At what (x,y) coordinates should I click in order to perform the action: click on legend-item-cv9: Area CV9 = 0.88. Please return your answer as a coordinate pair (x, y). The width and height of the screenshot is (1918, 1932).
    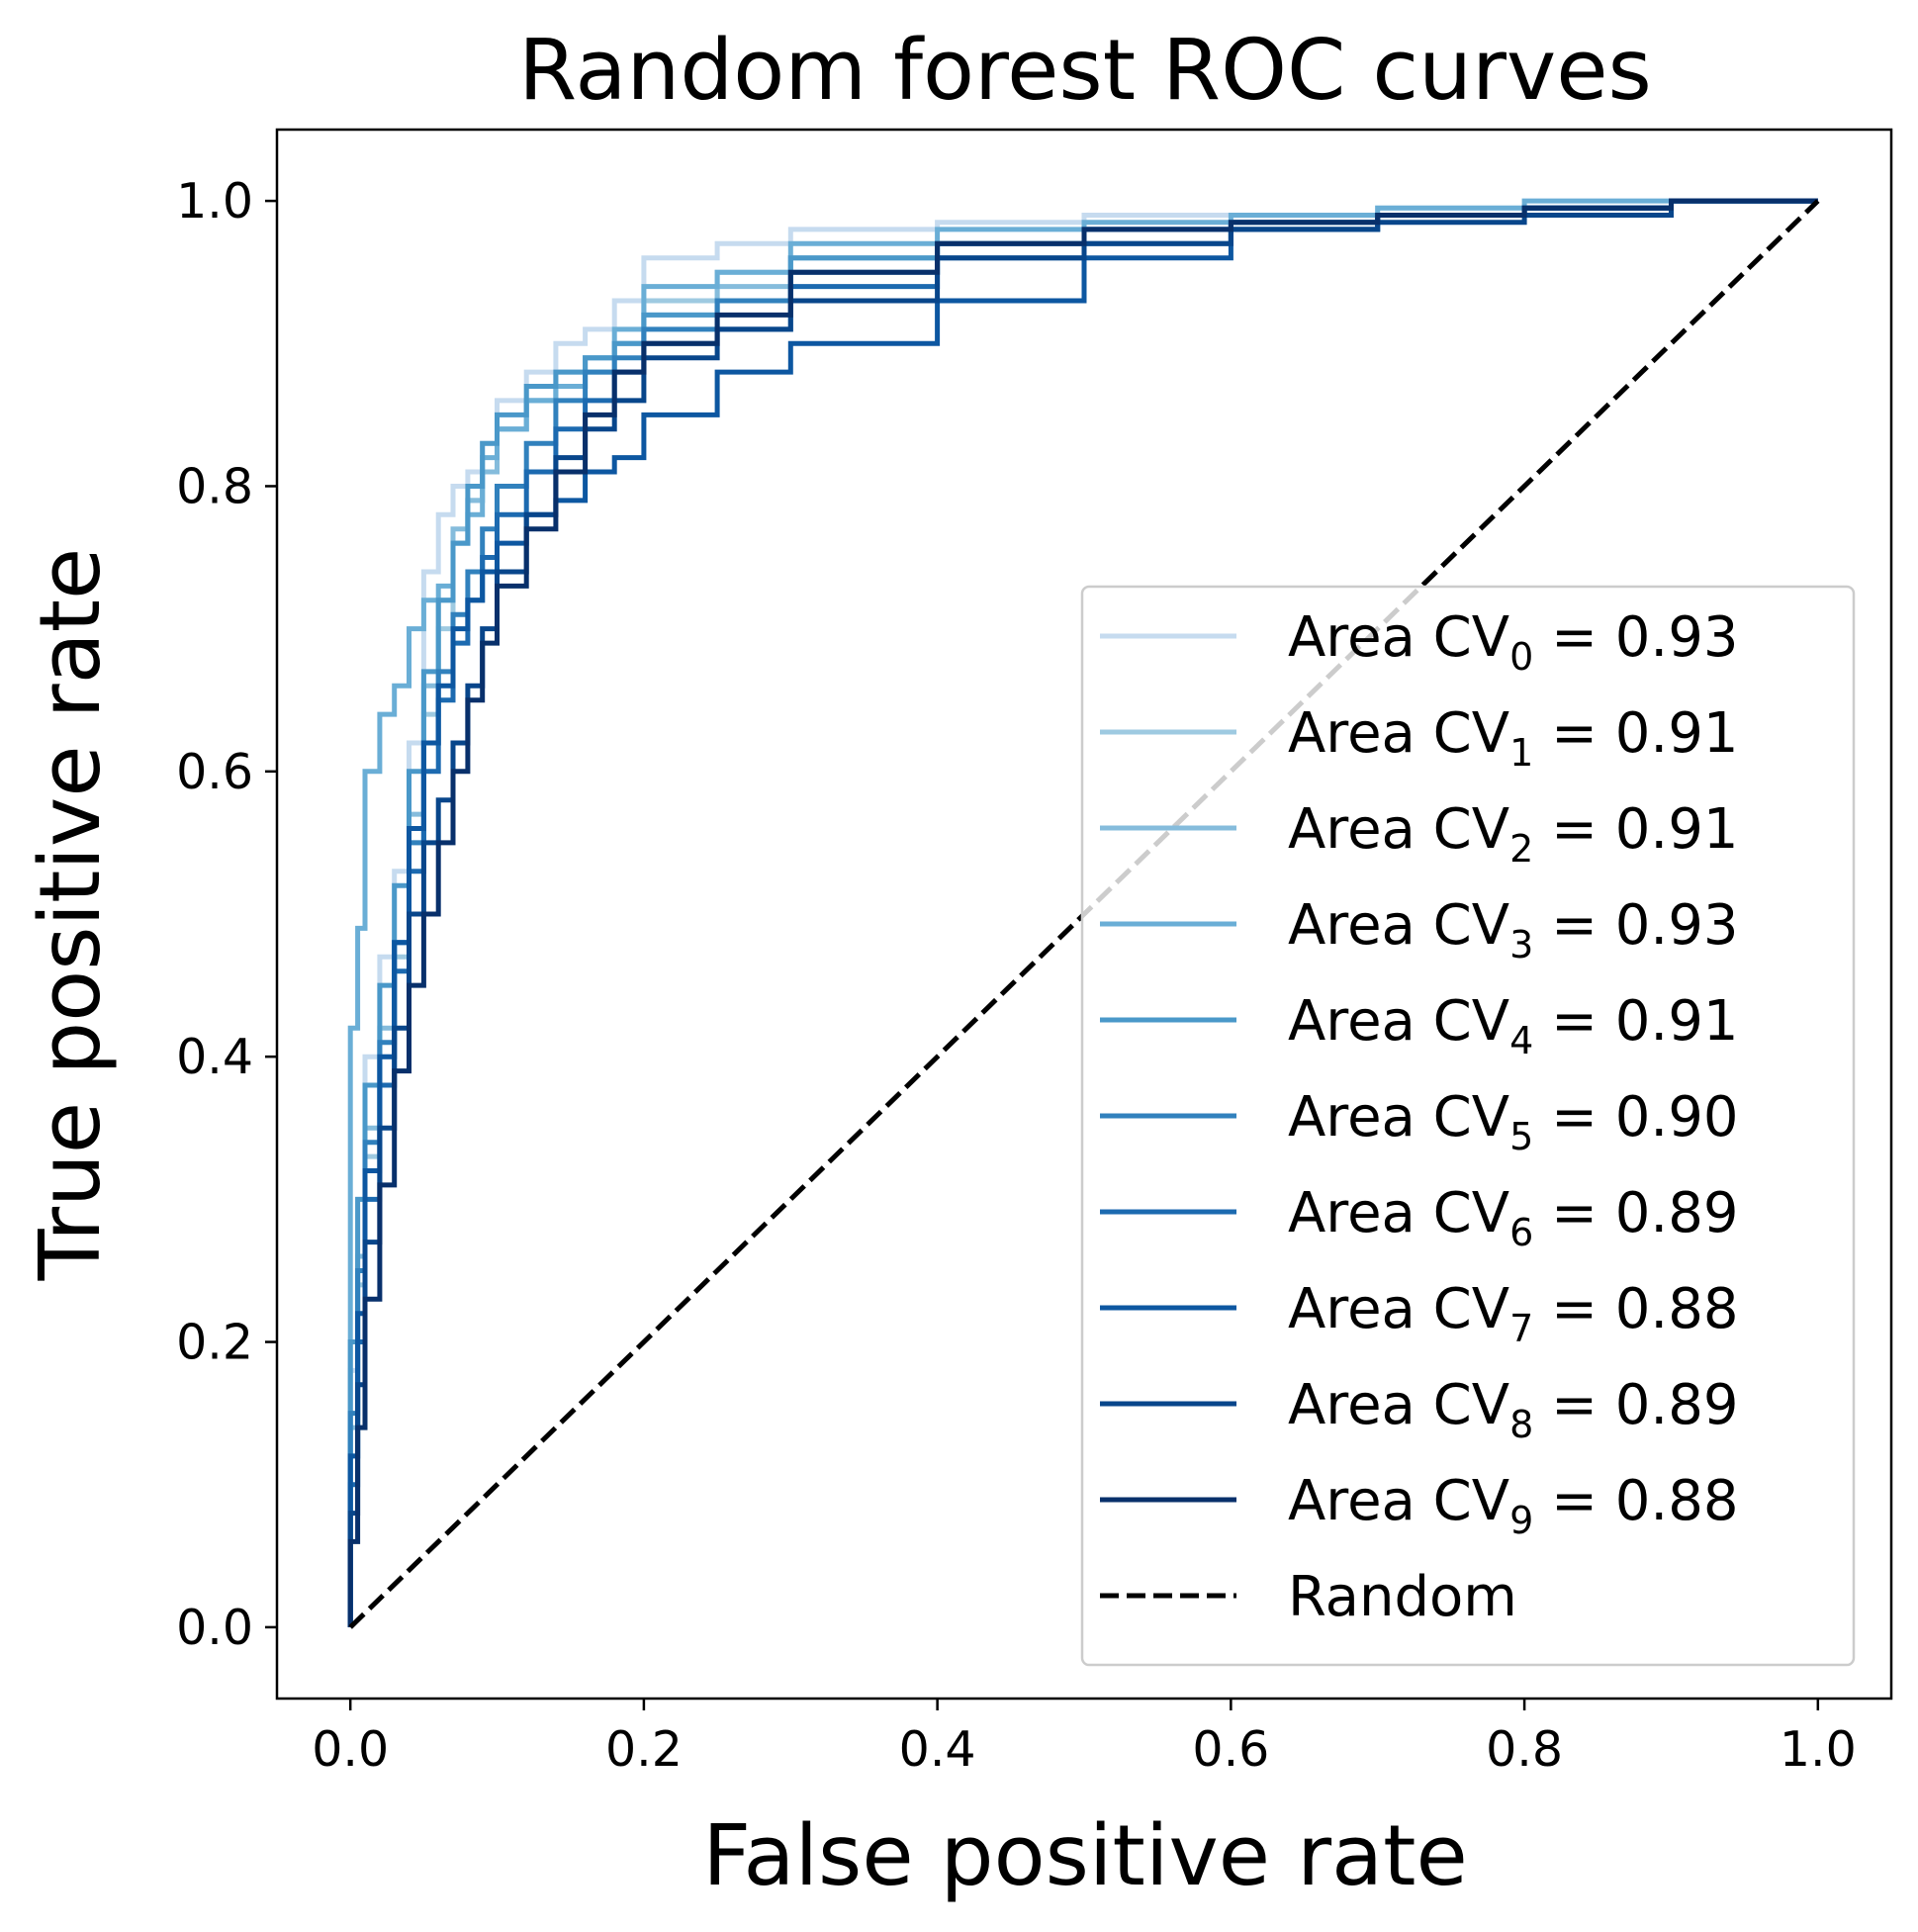
    Looking at the image, I should click on (1419, 1506).